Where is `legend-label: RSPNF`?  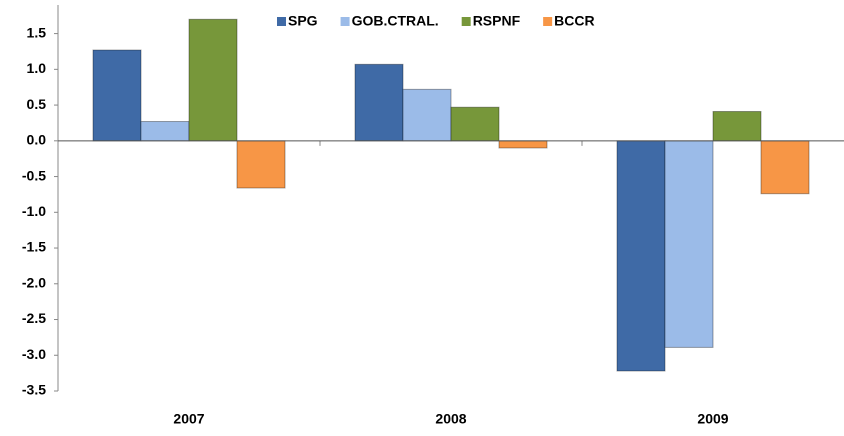 legend-label: RSPNF is located at coordinates (497, 21).